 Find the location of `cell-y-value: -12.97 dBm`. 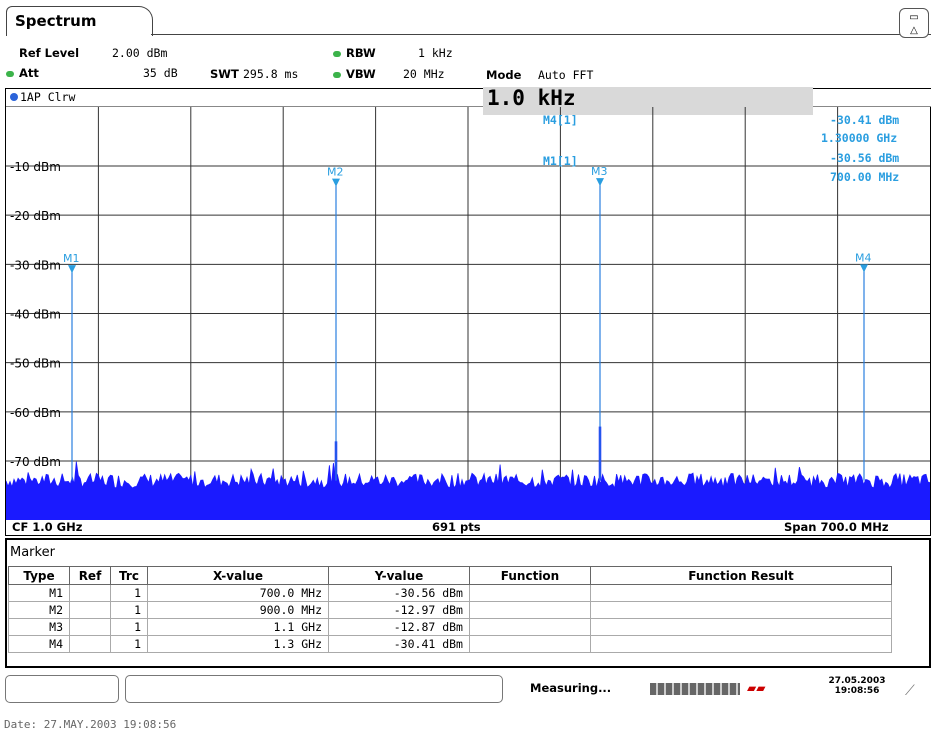

cell-y-value: -12.97 dBm is located at coordinates (399, 610).